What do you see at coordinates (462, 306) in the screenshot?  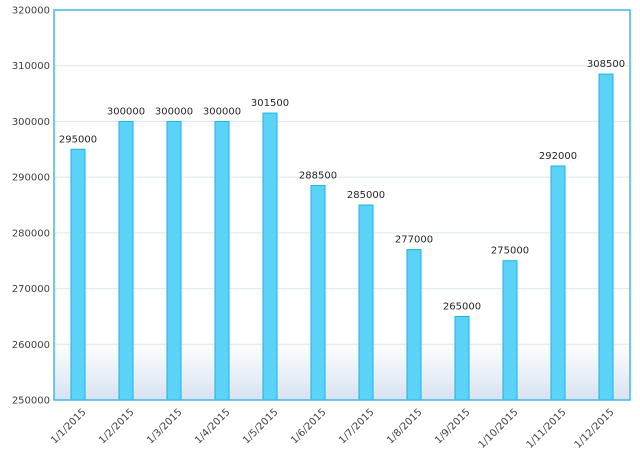 I see `data-label: 265000` at bounding box center [462, 306].